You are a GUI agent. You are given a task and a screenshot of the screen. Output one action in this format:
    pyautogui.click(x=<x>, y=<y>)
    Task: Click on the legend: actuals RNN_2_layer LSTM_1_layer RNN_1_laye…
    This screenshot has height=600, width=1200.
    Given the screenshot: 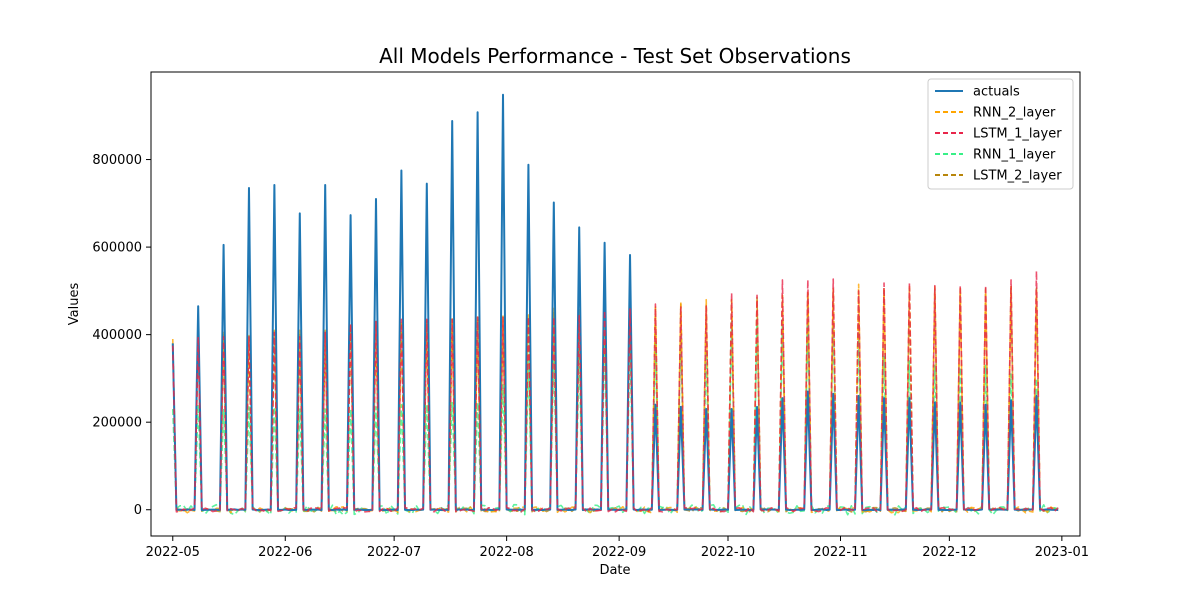 What is the action you would take?
    pyautogui.click(x=1000, y=134)
    